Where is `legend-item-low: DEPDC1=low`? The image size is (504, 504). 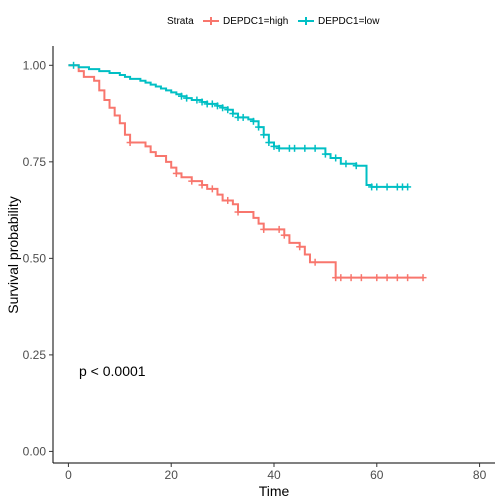 legend-item-low: DEPDC1=low is located at coordinates (339, 21).